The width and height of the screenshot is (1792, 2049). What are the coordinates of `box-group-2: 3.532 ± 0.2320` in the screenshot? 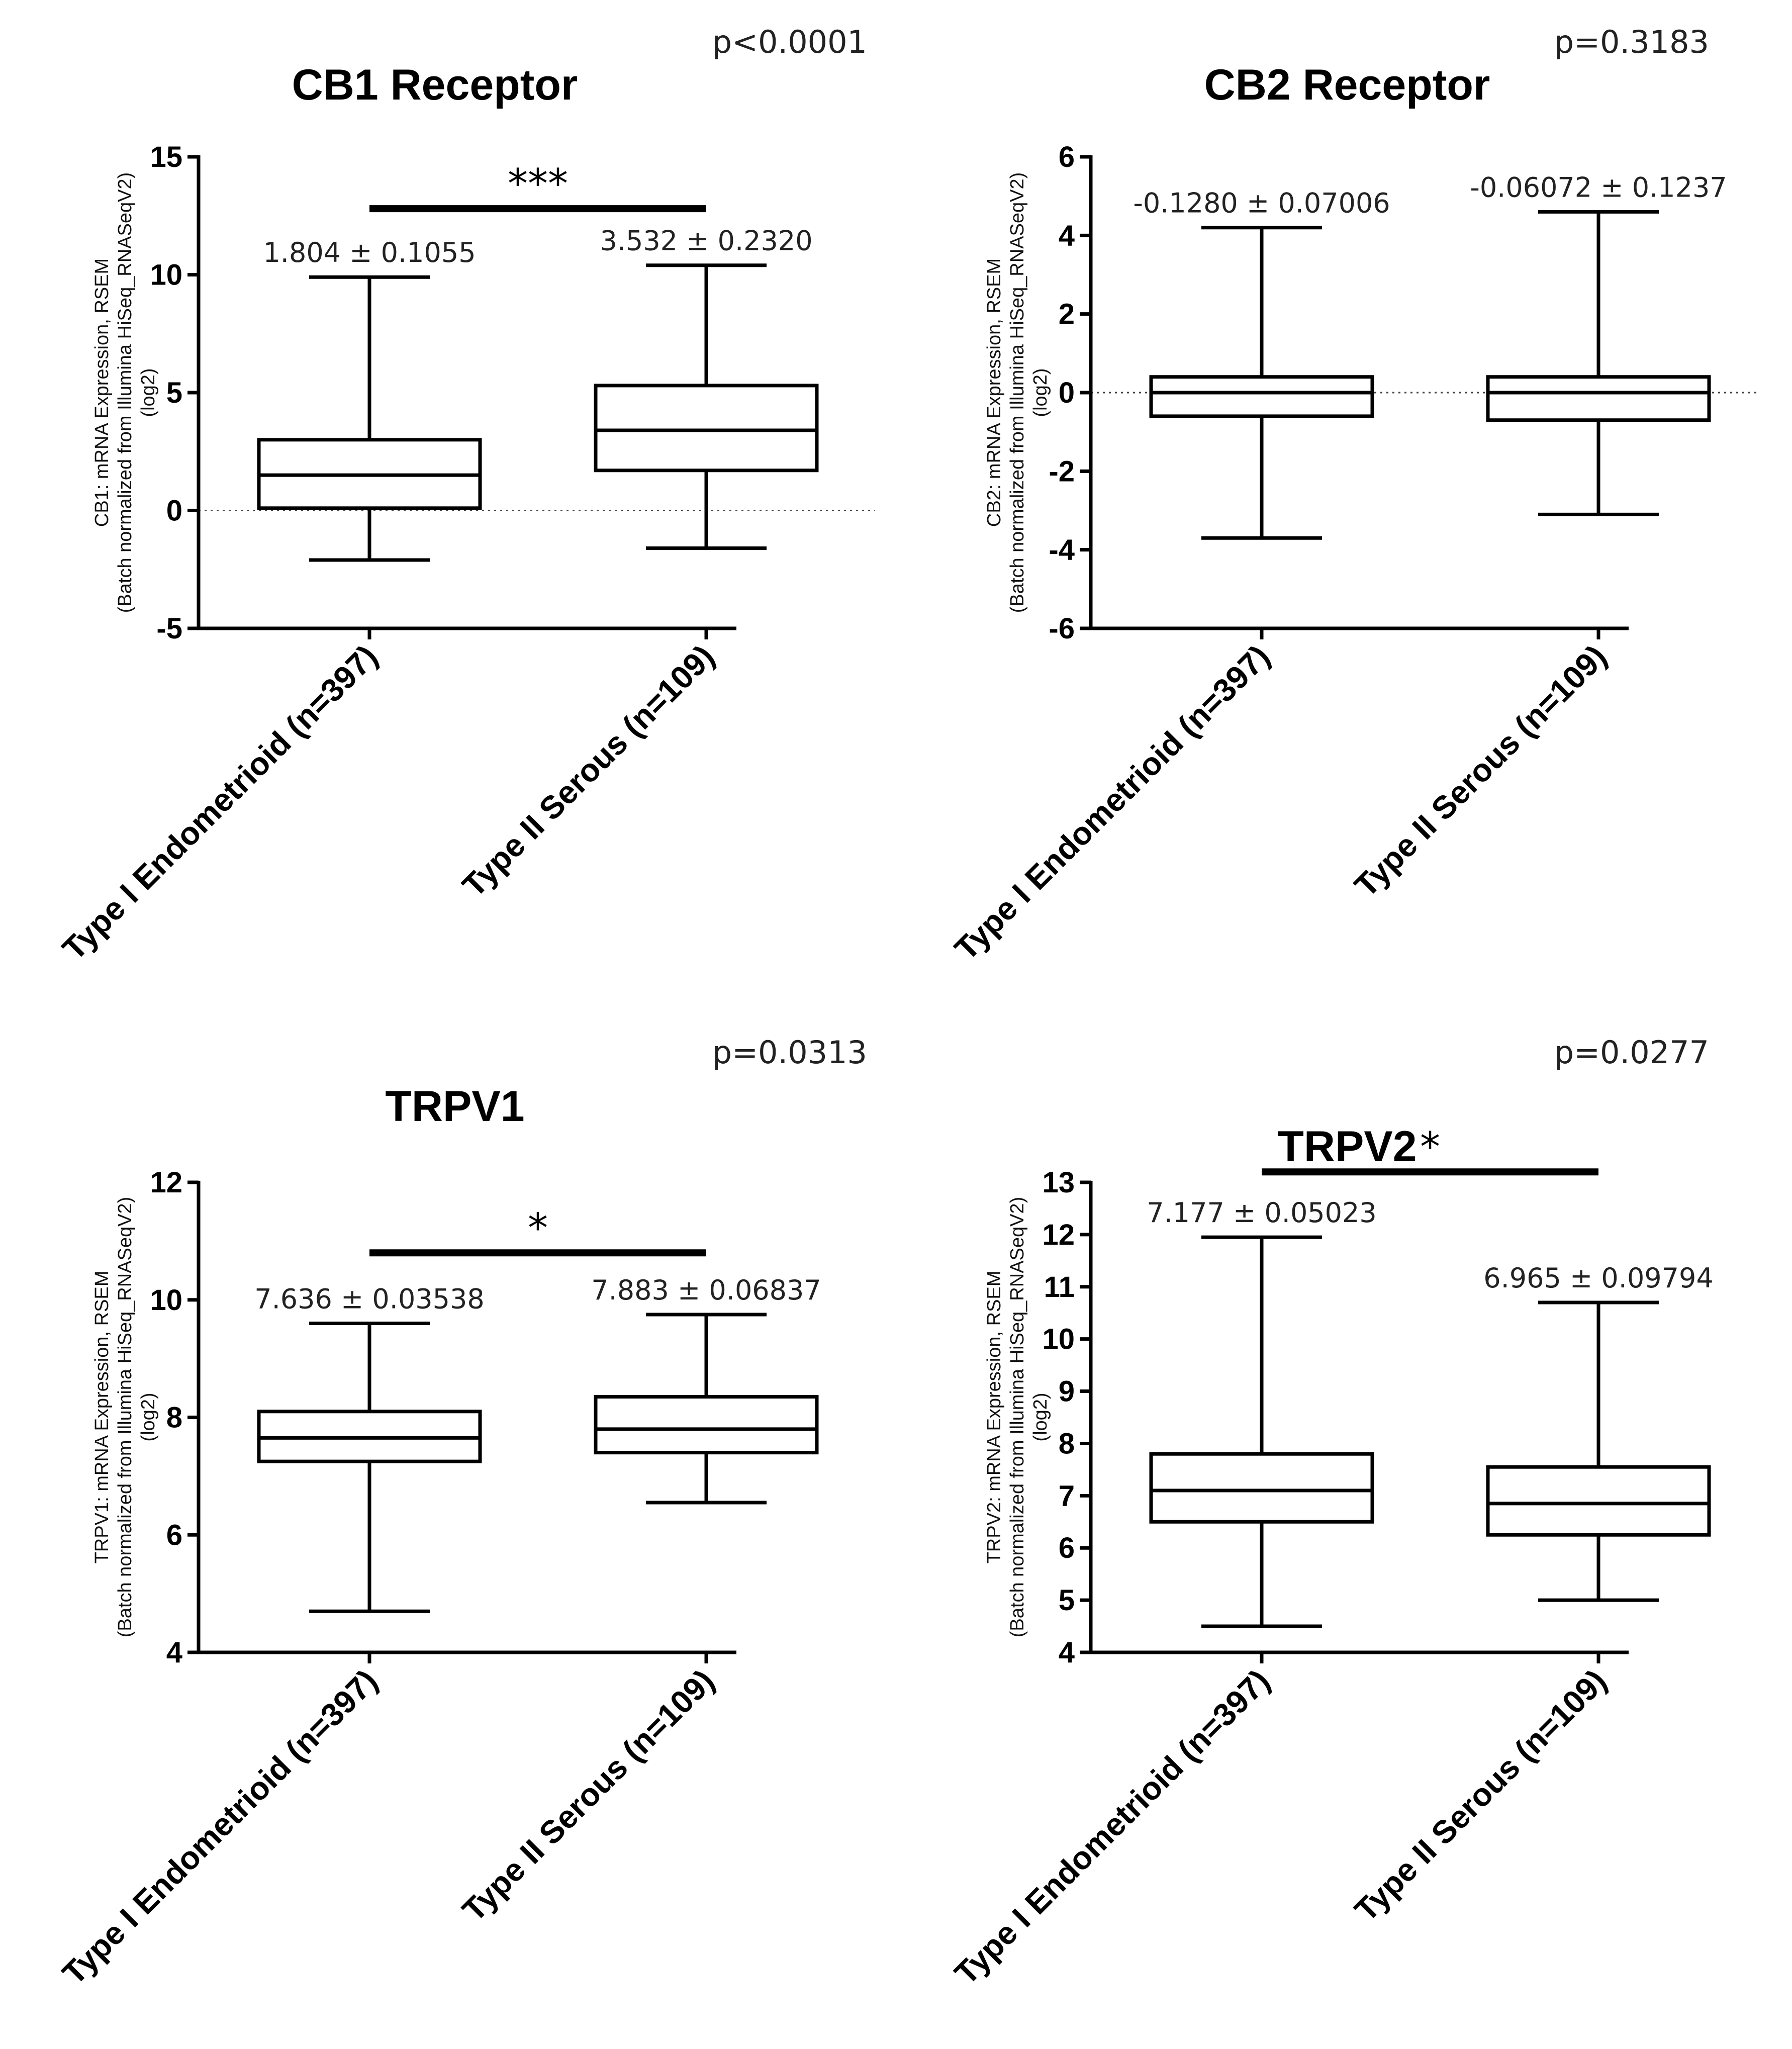 It's located at (707, 387).